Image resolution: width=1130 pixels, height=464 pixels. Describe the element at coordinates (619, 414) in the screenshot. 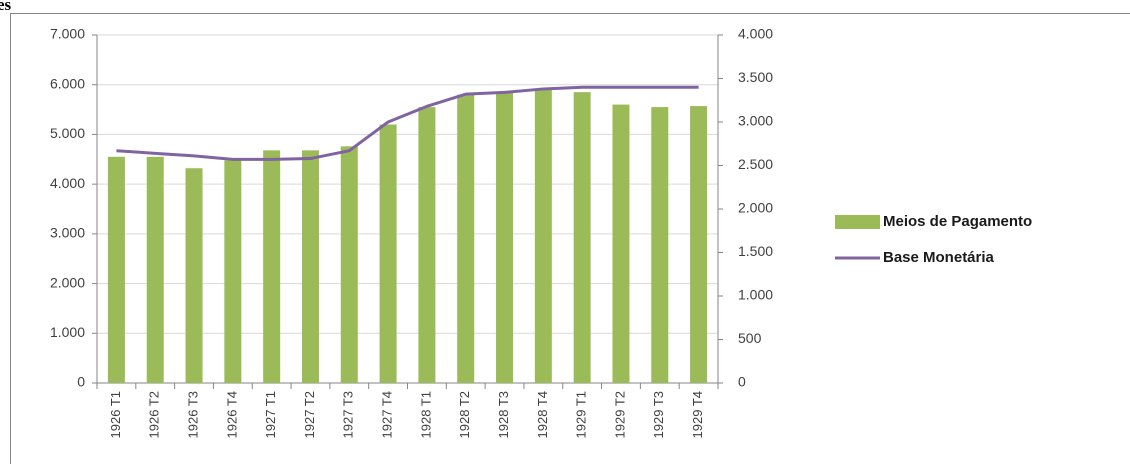

I see `x-tick-label: 1929 T2` at that location.